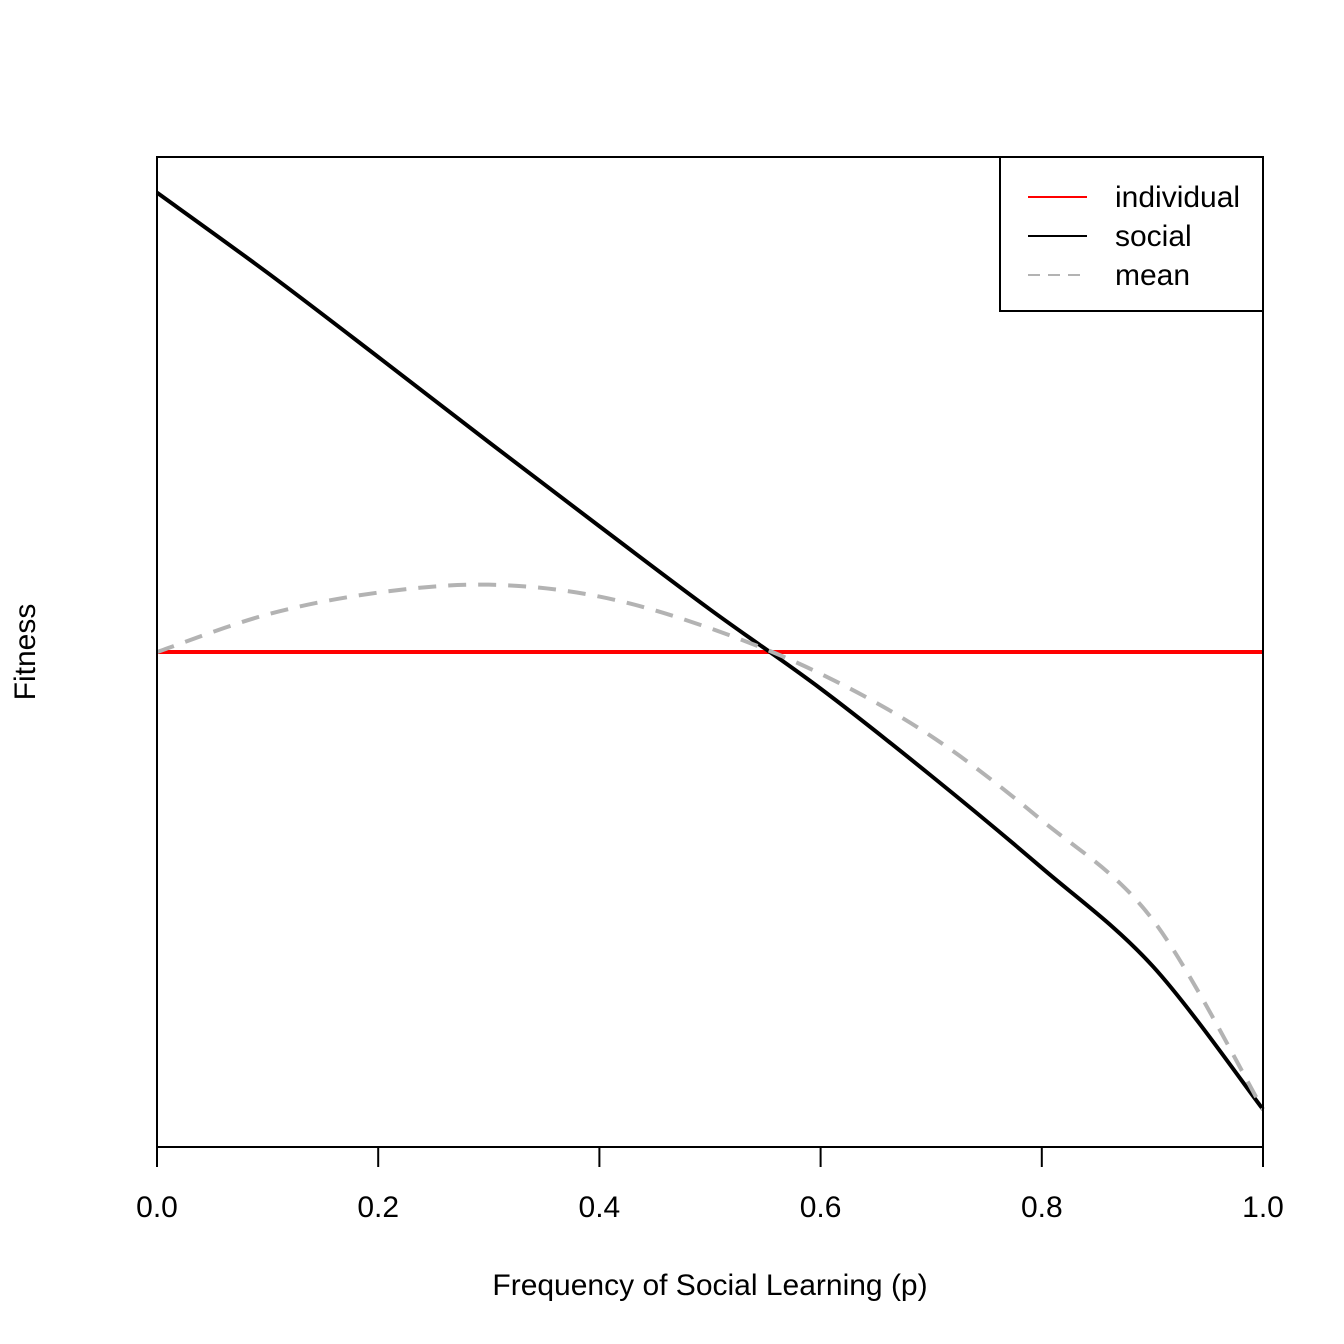 The height and width of the screenshot is (1344, 1344). I want to click on y-axis-label: Fitness, so click(25, 652).